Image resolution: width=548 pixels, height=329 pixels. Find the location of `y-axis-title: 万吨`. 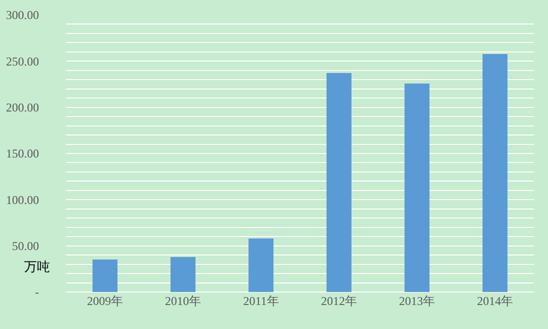

y-axis-title: 万吨 is located at coordinates (37, 267).